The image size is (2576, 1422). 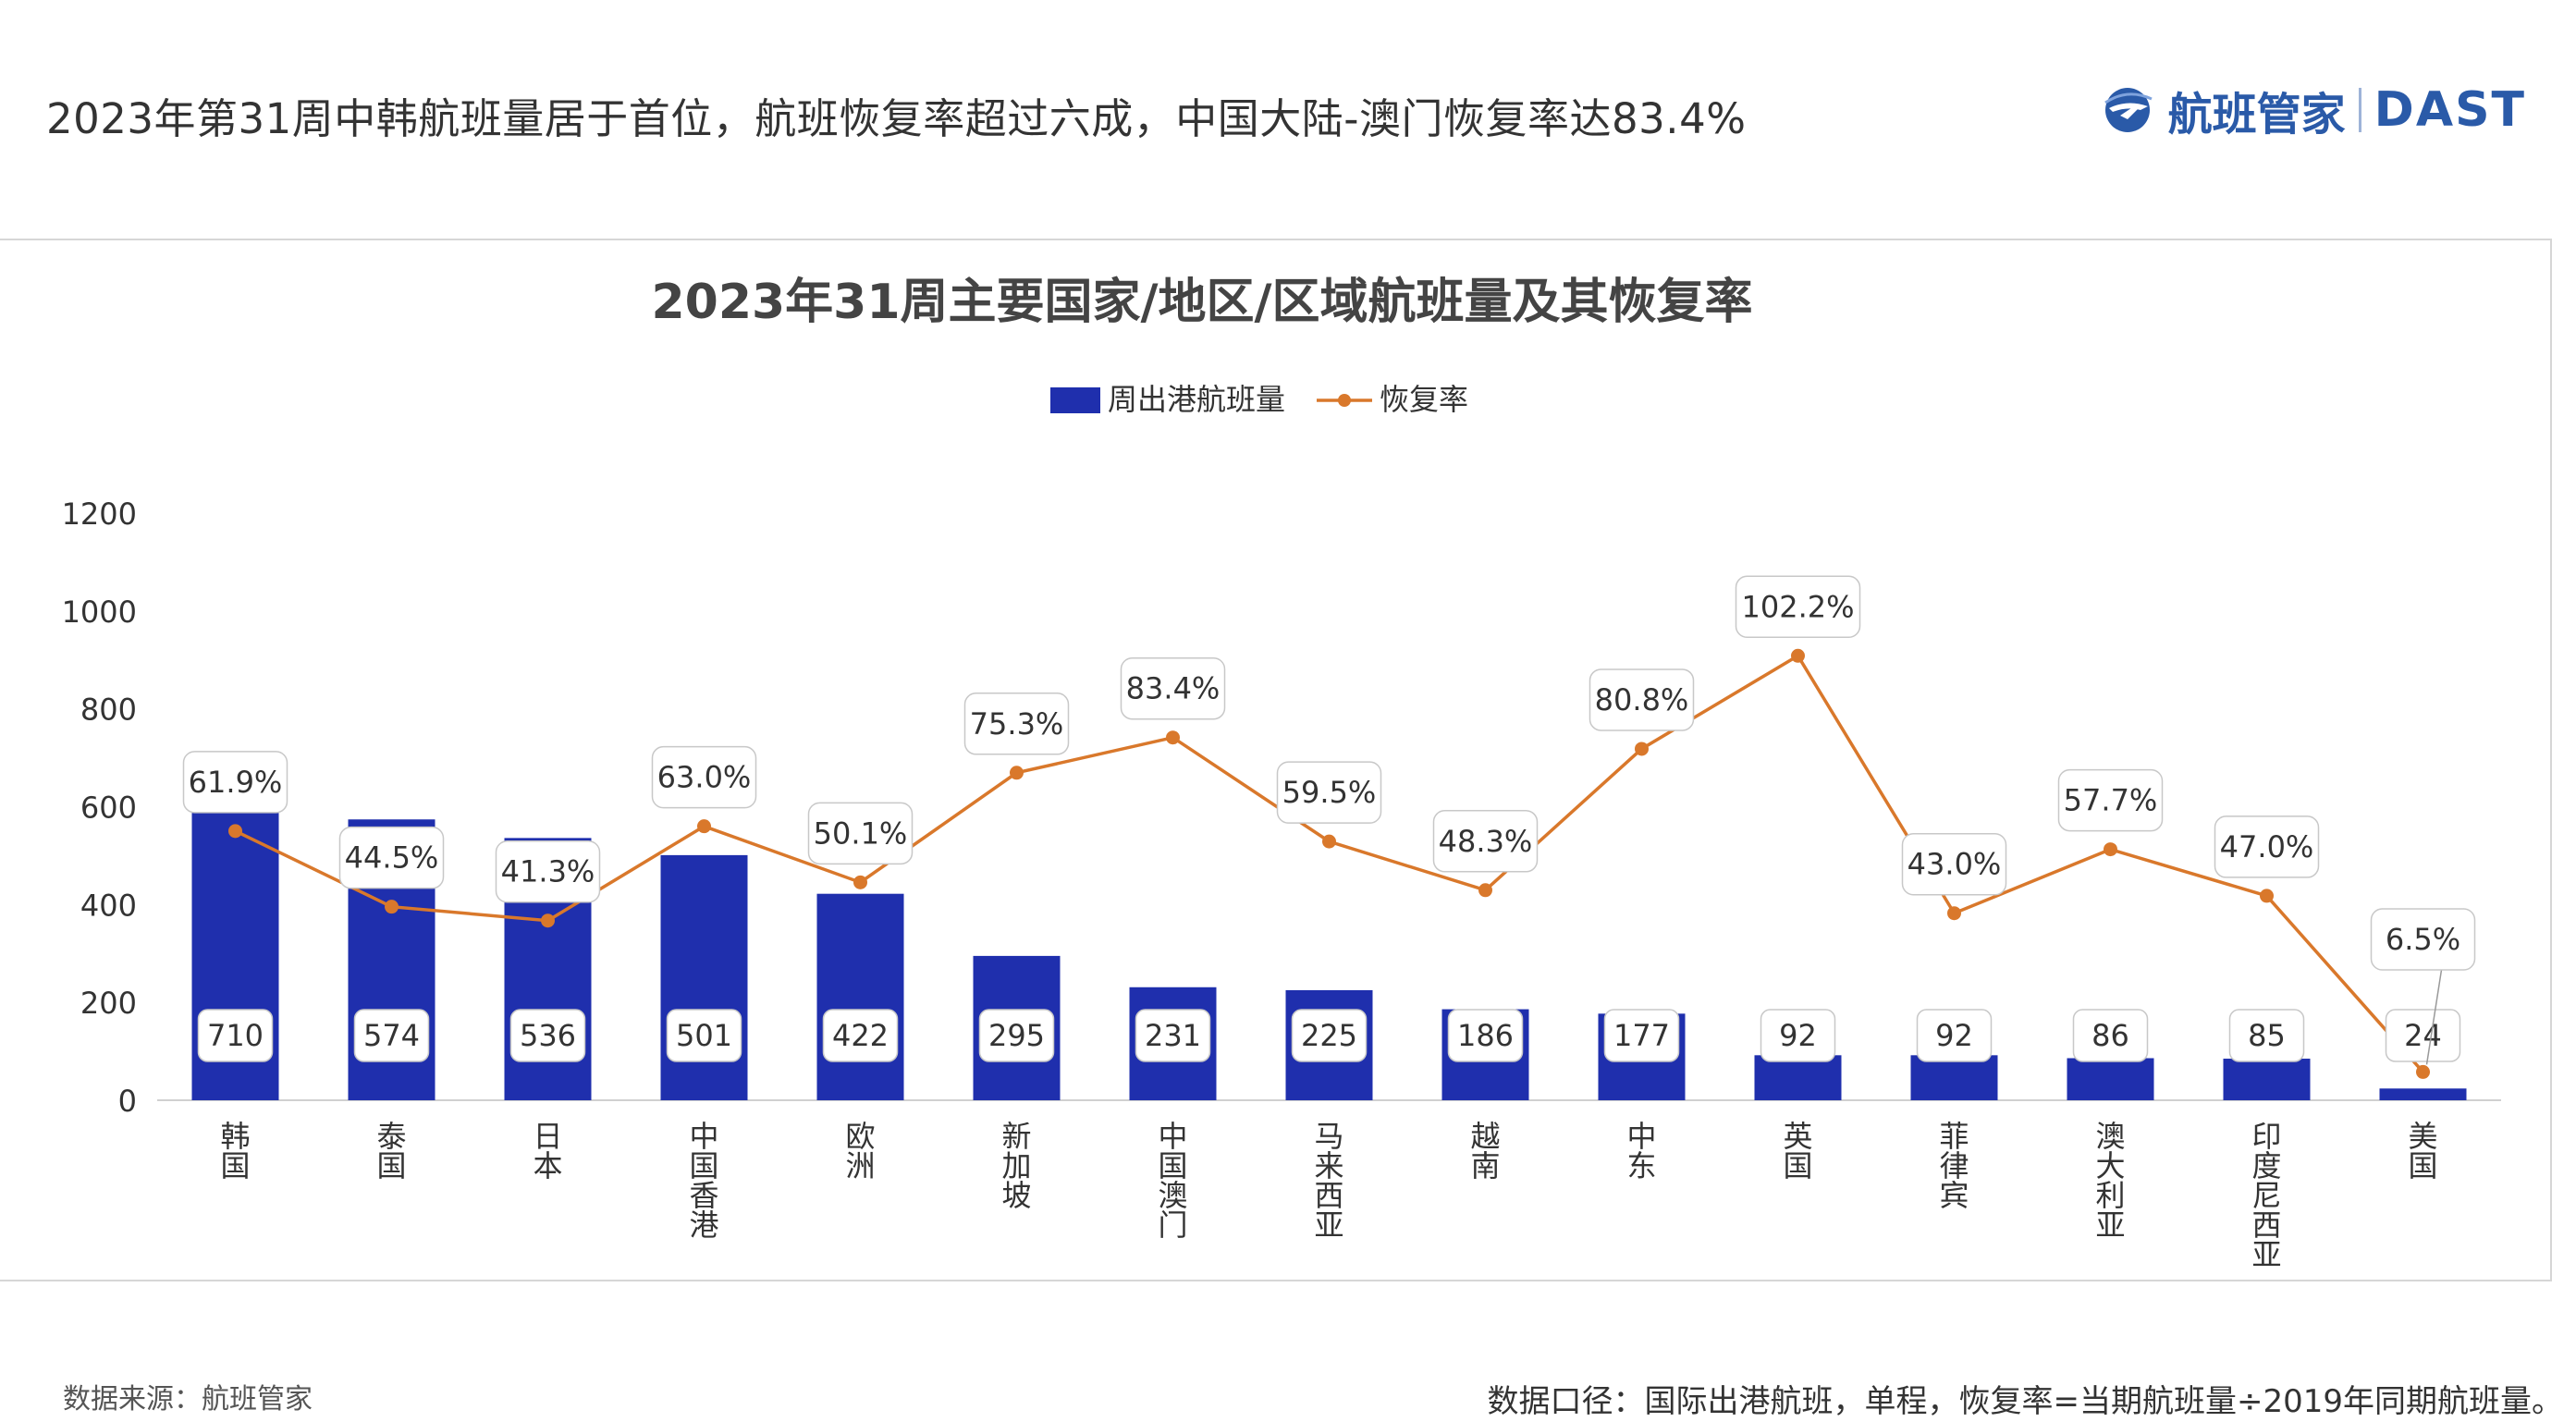 I want to click on rate-label: 57.7%, so click(x=2111, y=800).